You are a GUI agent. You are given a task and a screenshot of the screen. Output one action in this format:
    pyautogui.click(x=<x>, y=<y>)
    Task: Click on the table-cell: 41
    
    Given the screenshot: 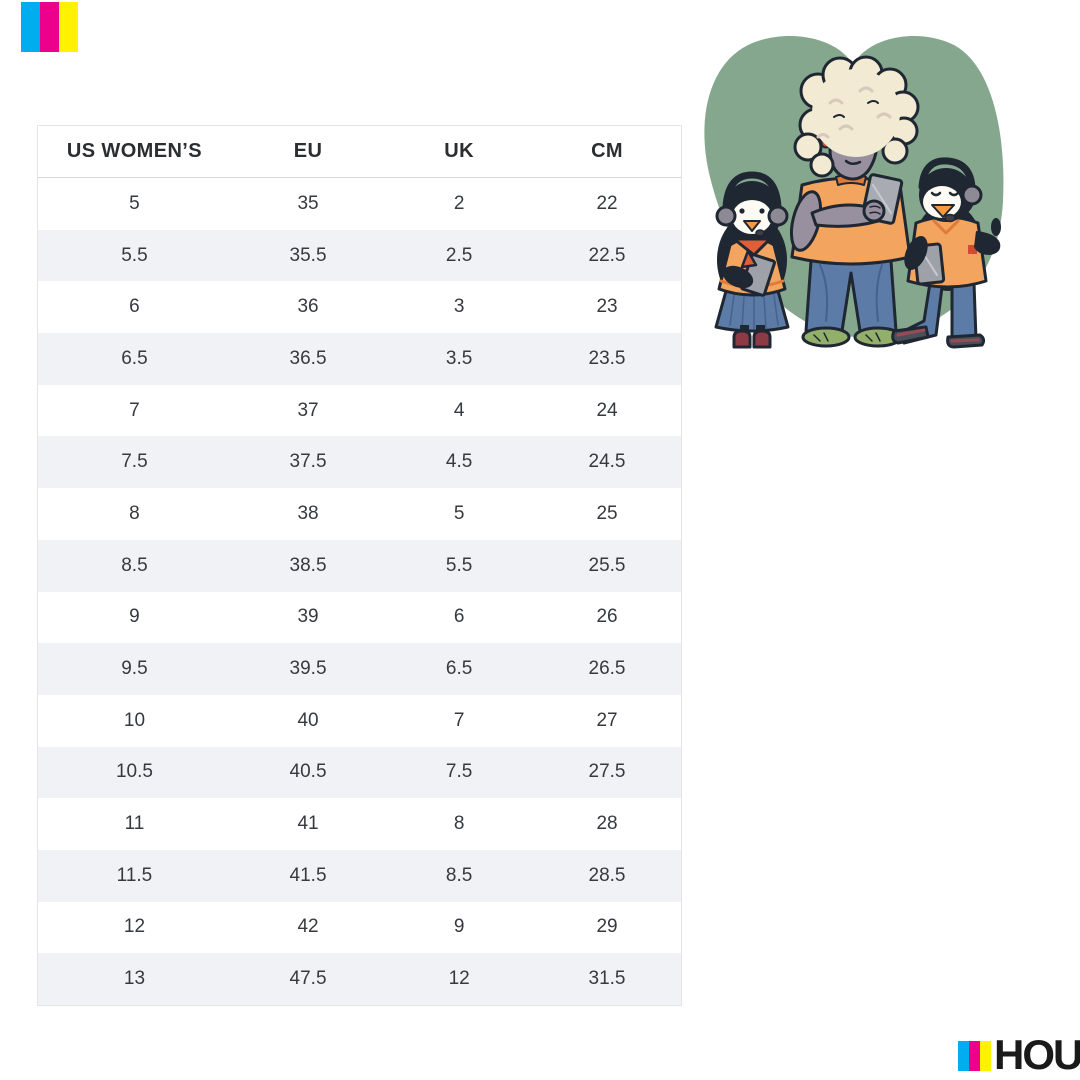 What is the action you would take?
    pyautogui.click(x=308, y=824)
    